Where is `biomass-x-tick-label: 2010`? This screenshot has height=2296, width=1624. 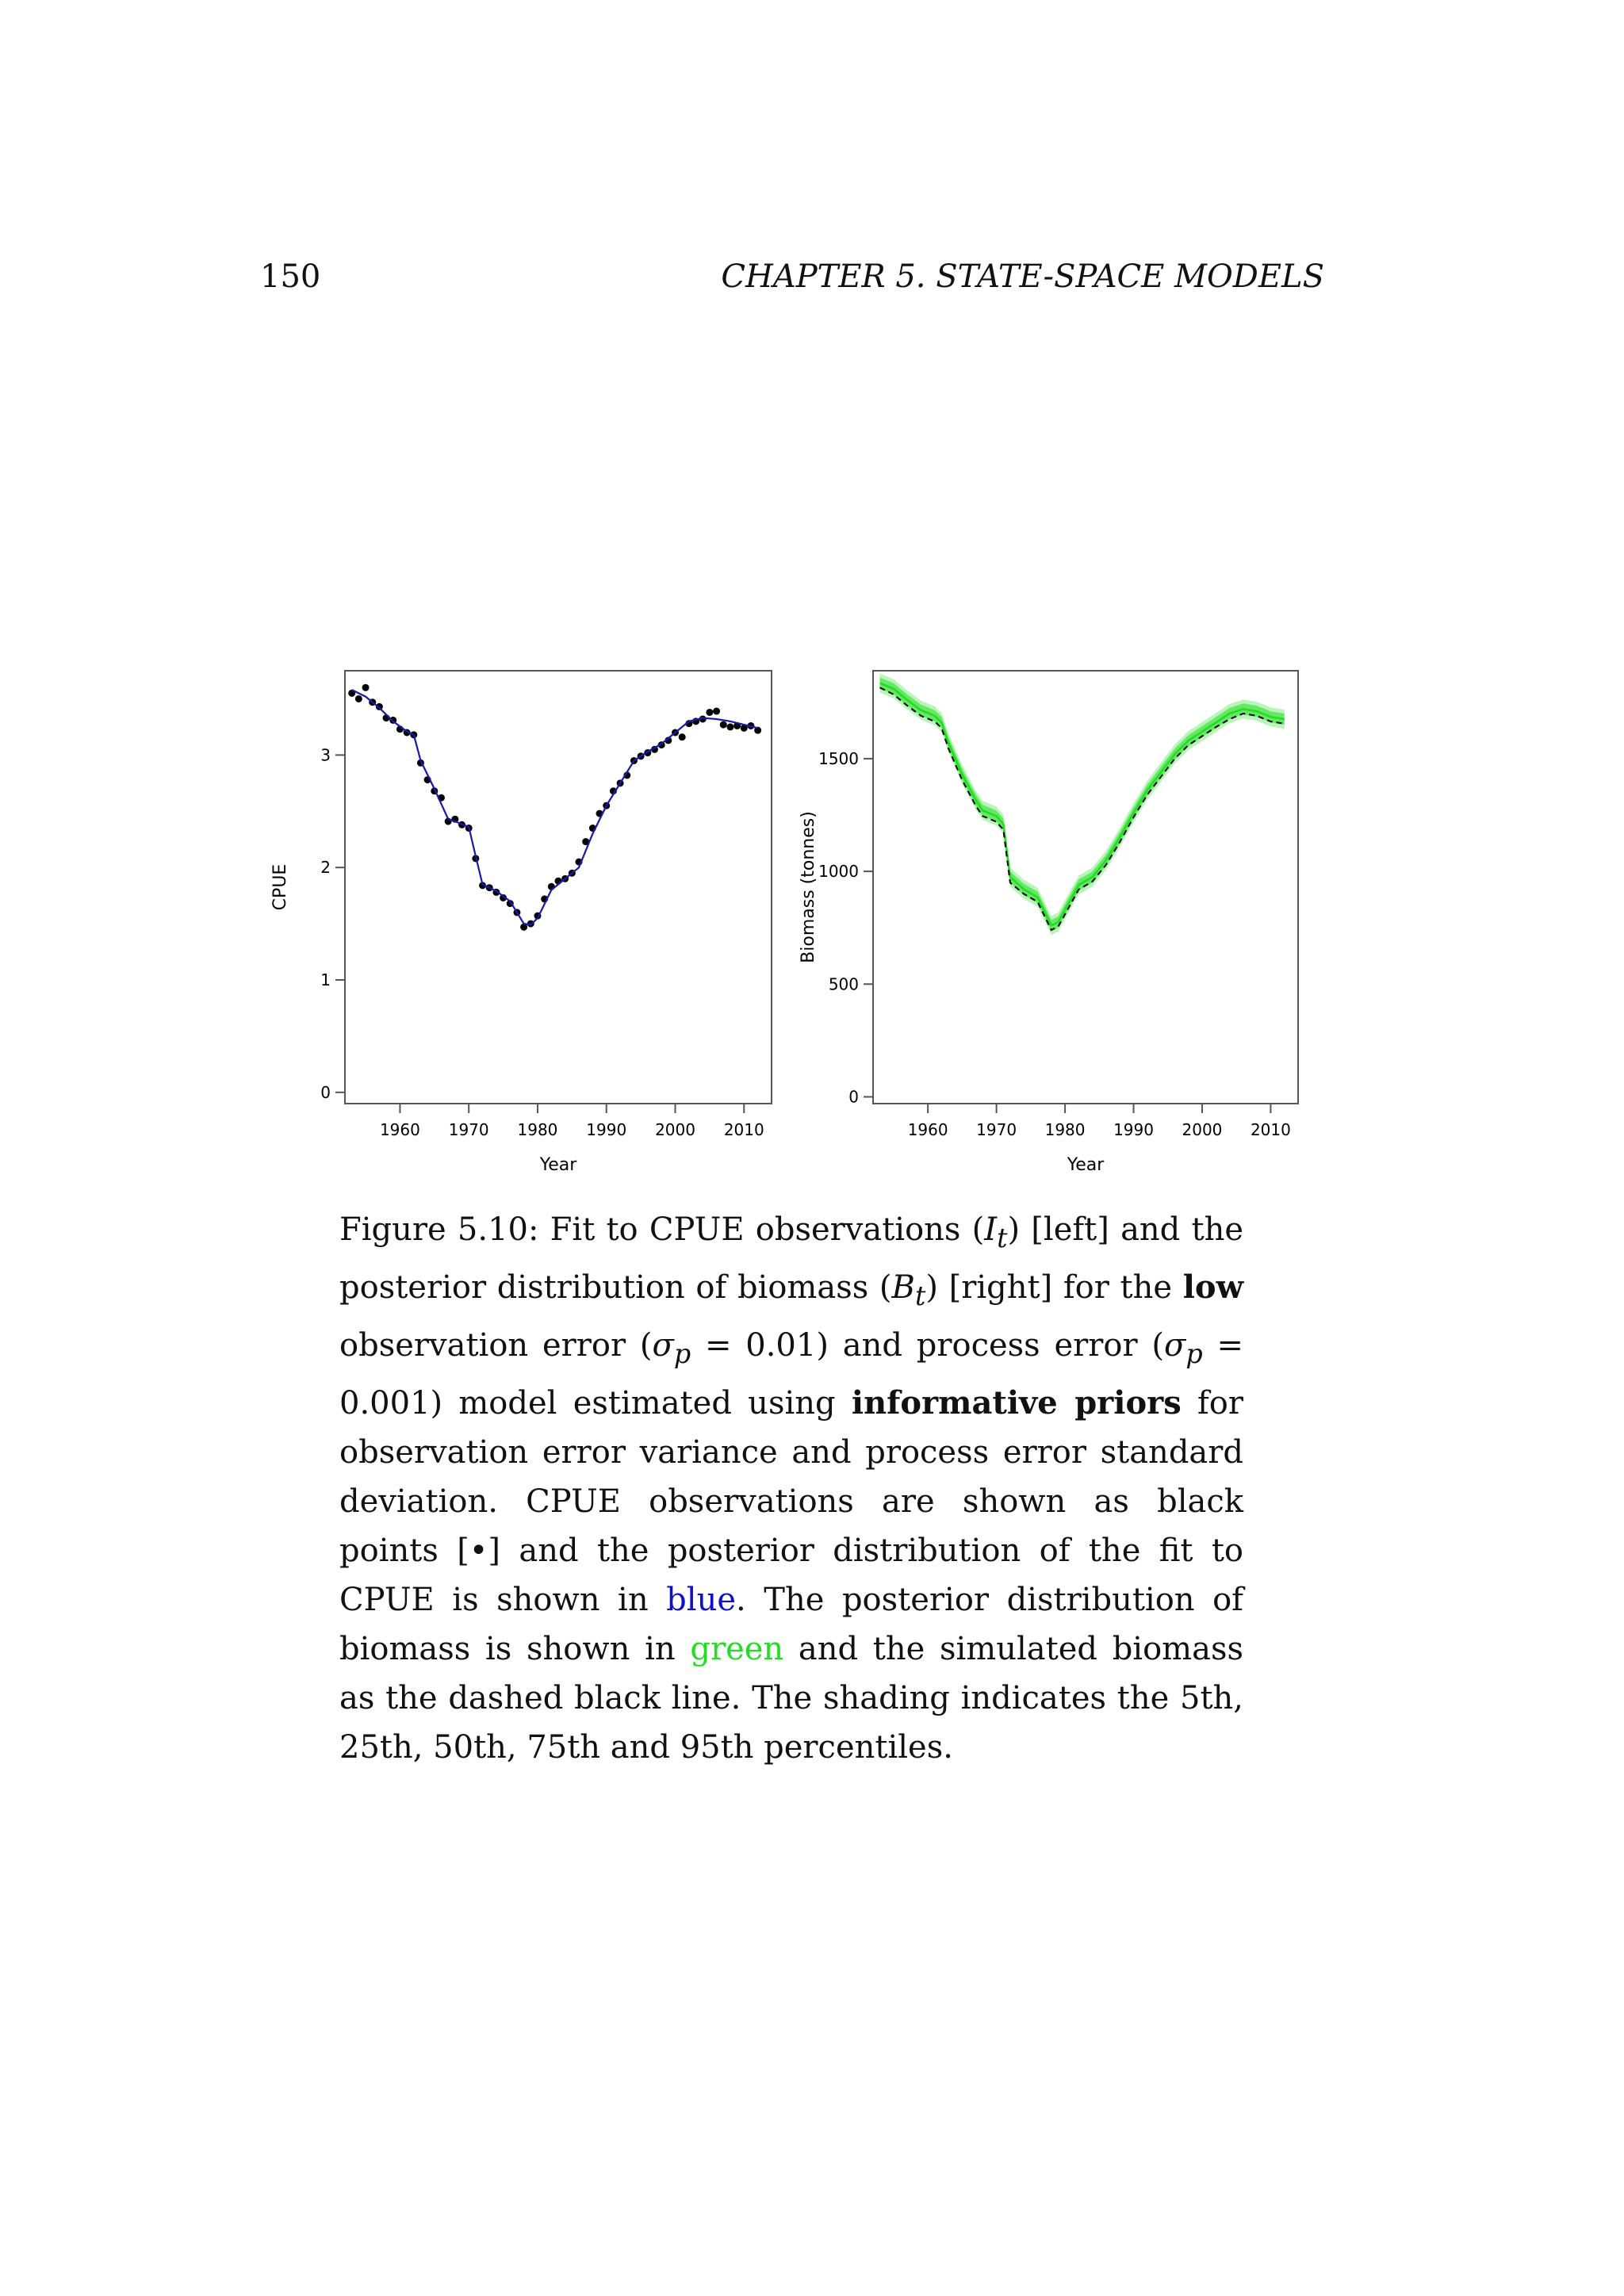 biomass-x-tick-label: 2010 is located at coordinates (1271, 1130).